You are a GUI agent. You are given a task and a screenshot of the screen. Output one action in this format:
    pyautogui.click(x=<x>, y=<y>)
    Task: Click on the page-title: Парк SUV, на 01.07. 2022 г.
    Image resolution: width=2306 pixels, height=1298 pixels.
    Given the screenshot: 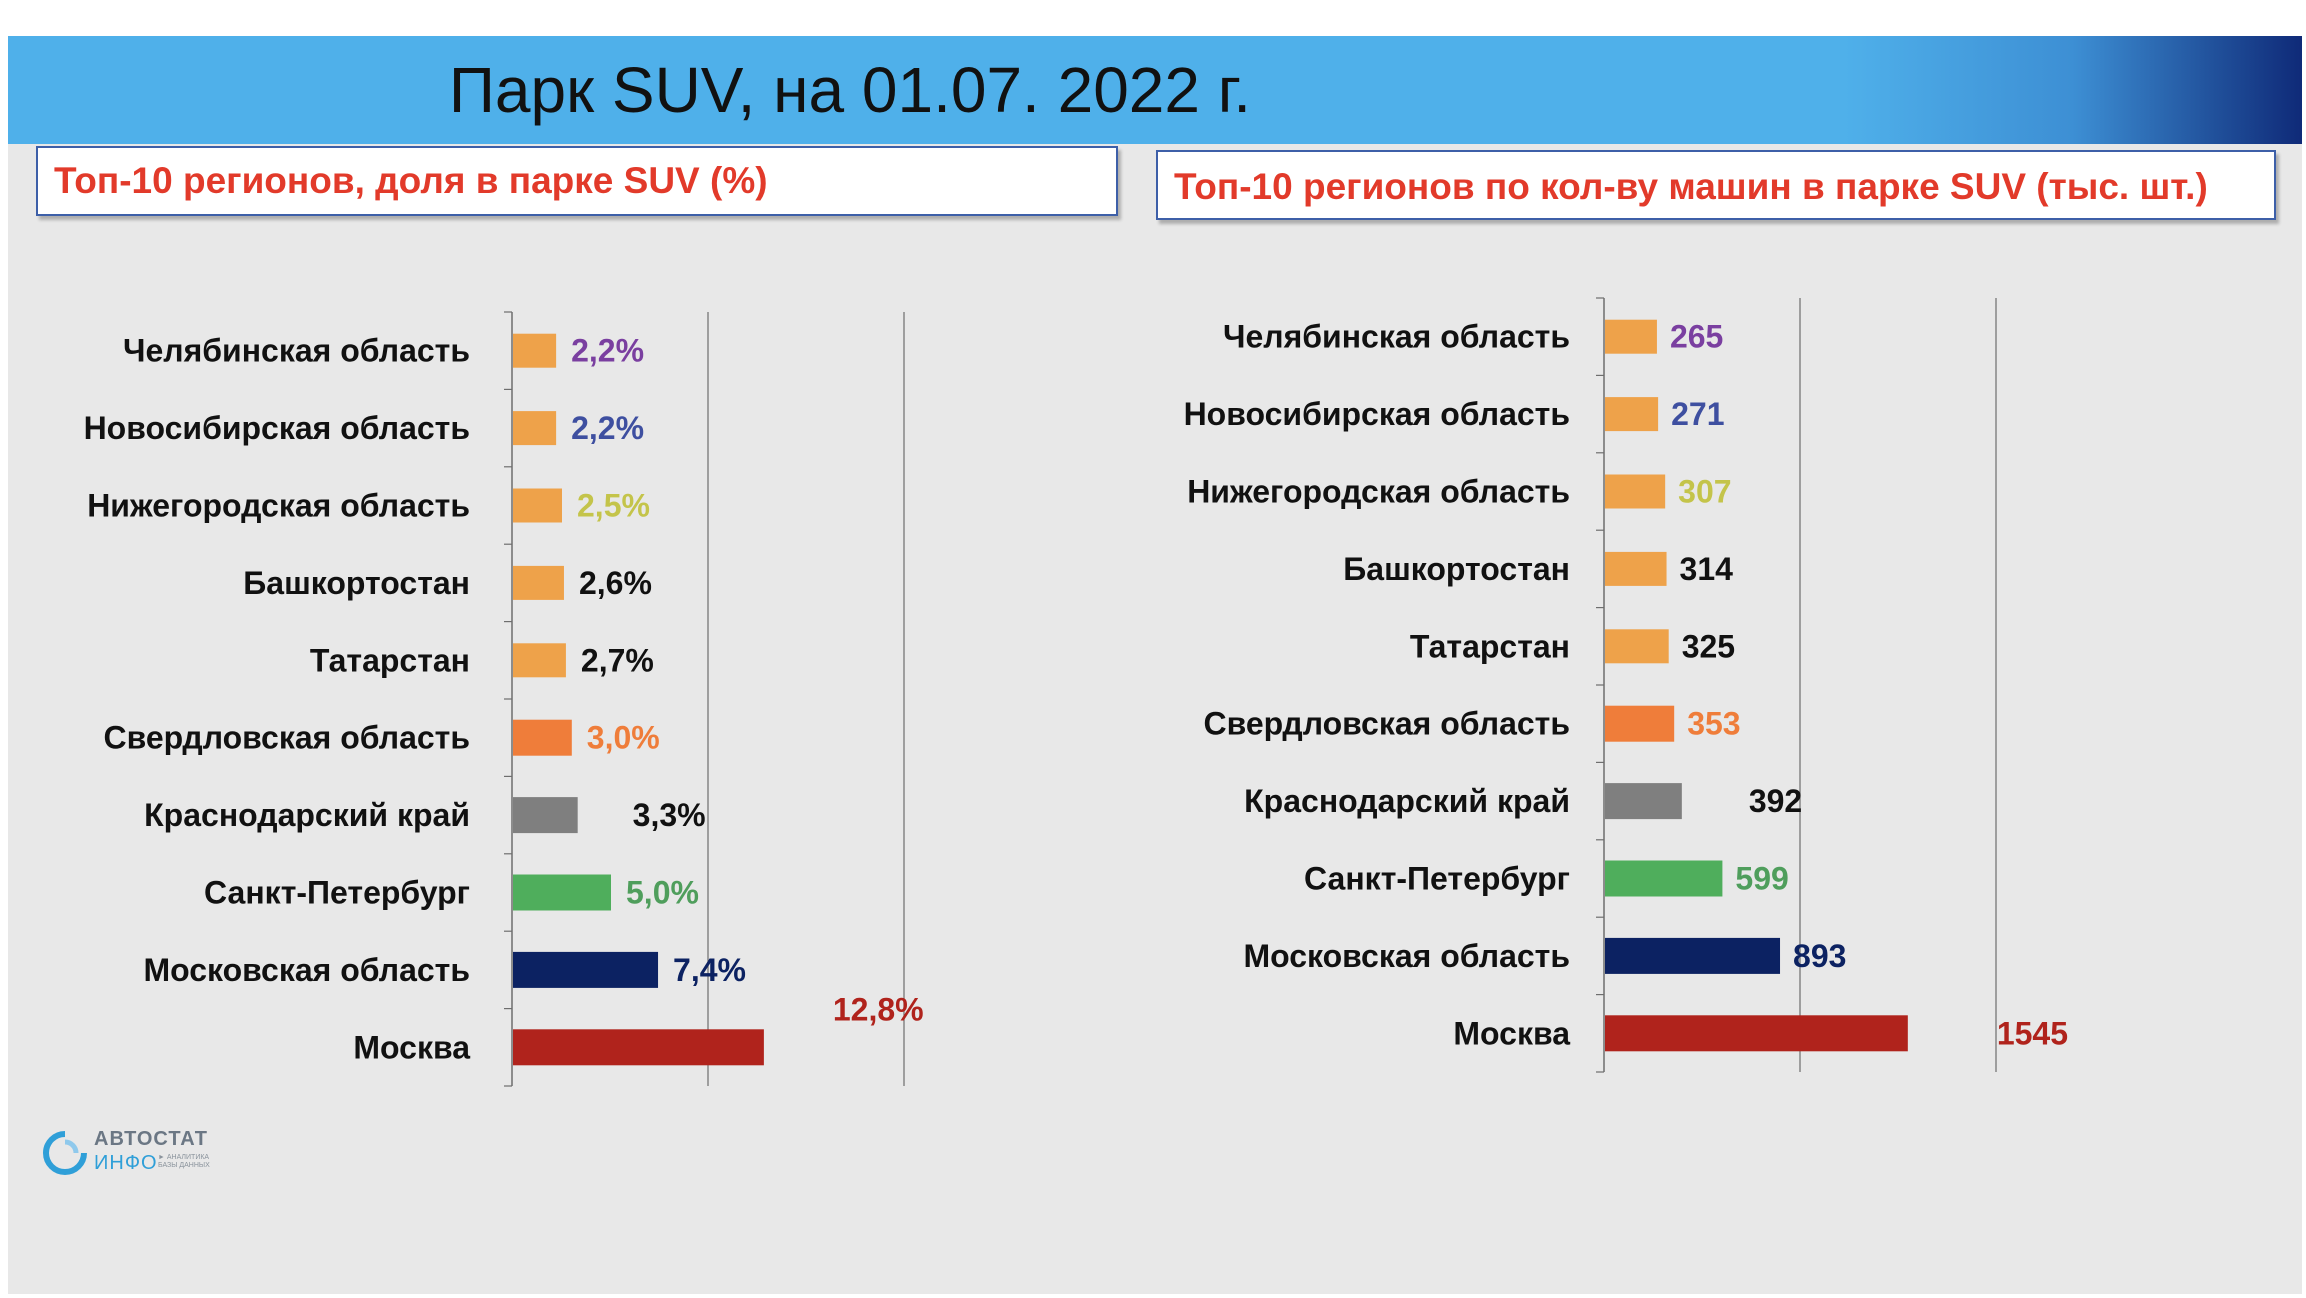 What is the action you would take?
    pyautogui.click(x=850, y=90)
    